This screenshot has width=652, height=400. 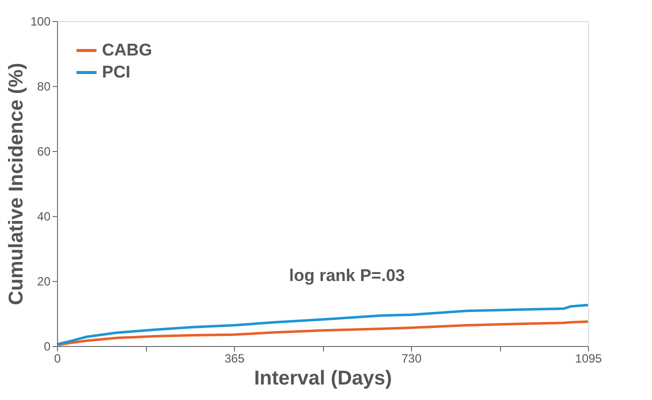 What do you see at coordinates (44, 217) in the screenshot?
I see `y-tick-label: 40` at bounding box center [44, 217].